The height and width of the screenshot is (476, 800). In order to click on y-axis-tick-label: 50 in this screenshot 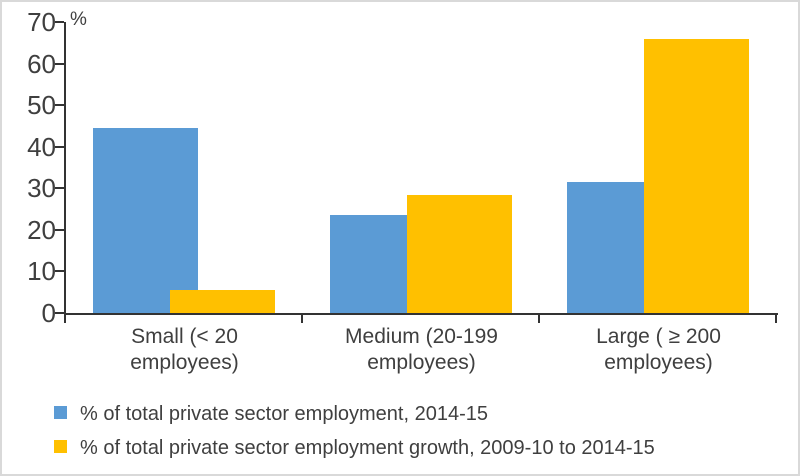, I will do `click(41, 105)`.